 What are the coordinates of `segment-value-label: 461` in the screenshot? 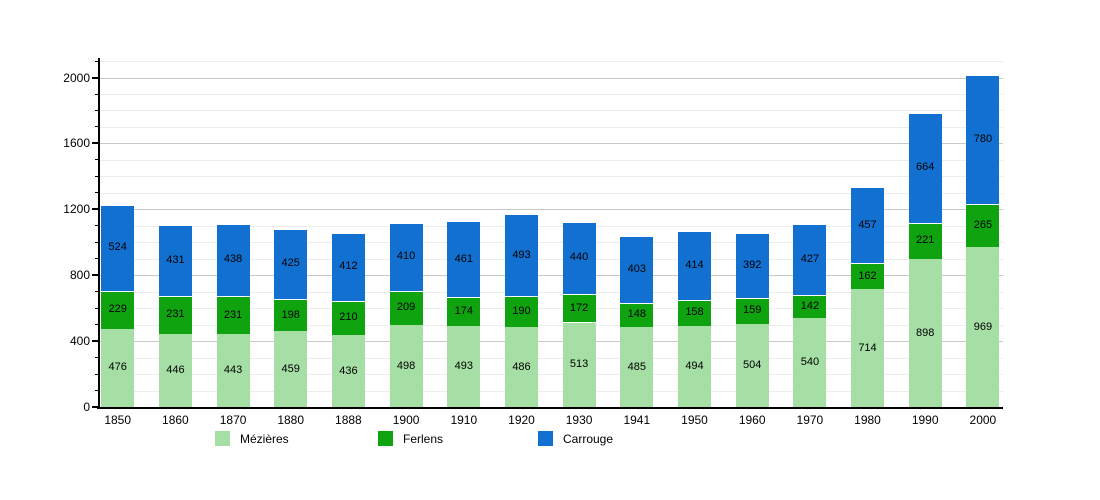 It's located at (463, 258).